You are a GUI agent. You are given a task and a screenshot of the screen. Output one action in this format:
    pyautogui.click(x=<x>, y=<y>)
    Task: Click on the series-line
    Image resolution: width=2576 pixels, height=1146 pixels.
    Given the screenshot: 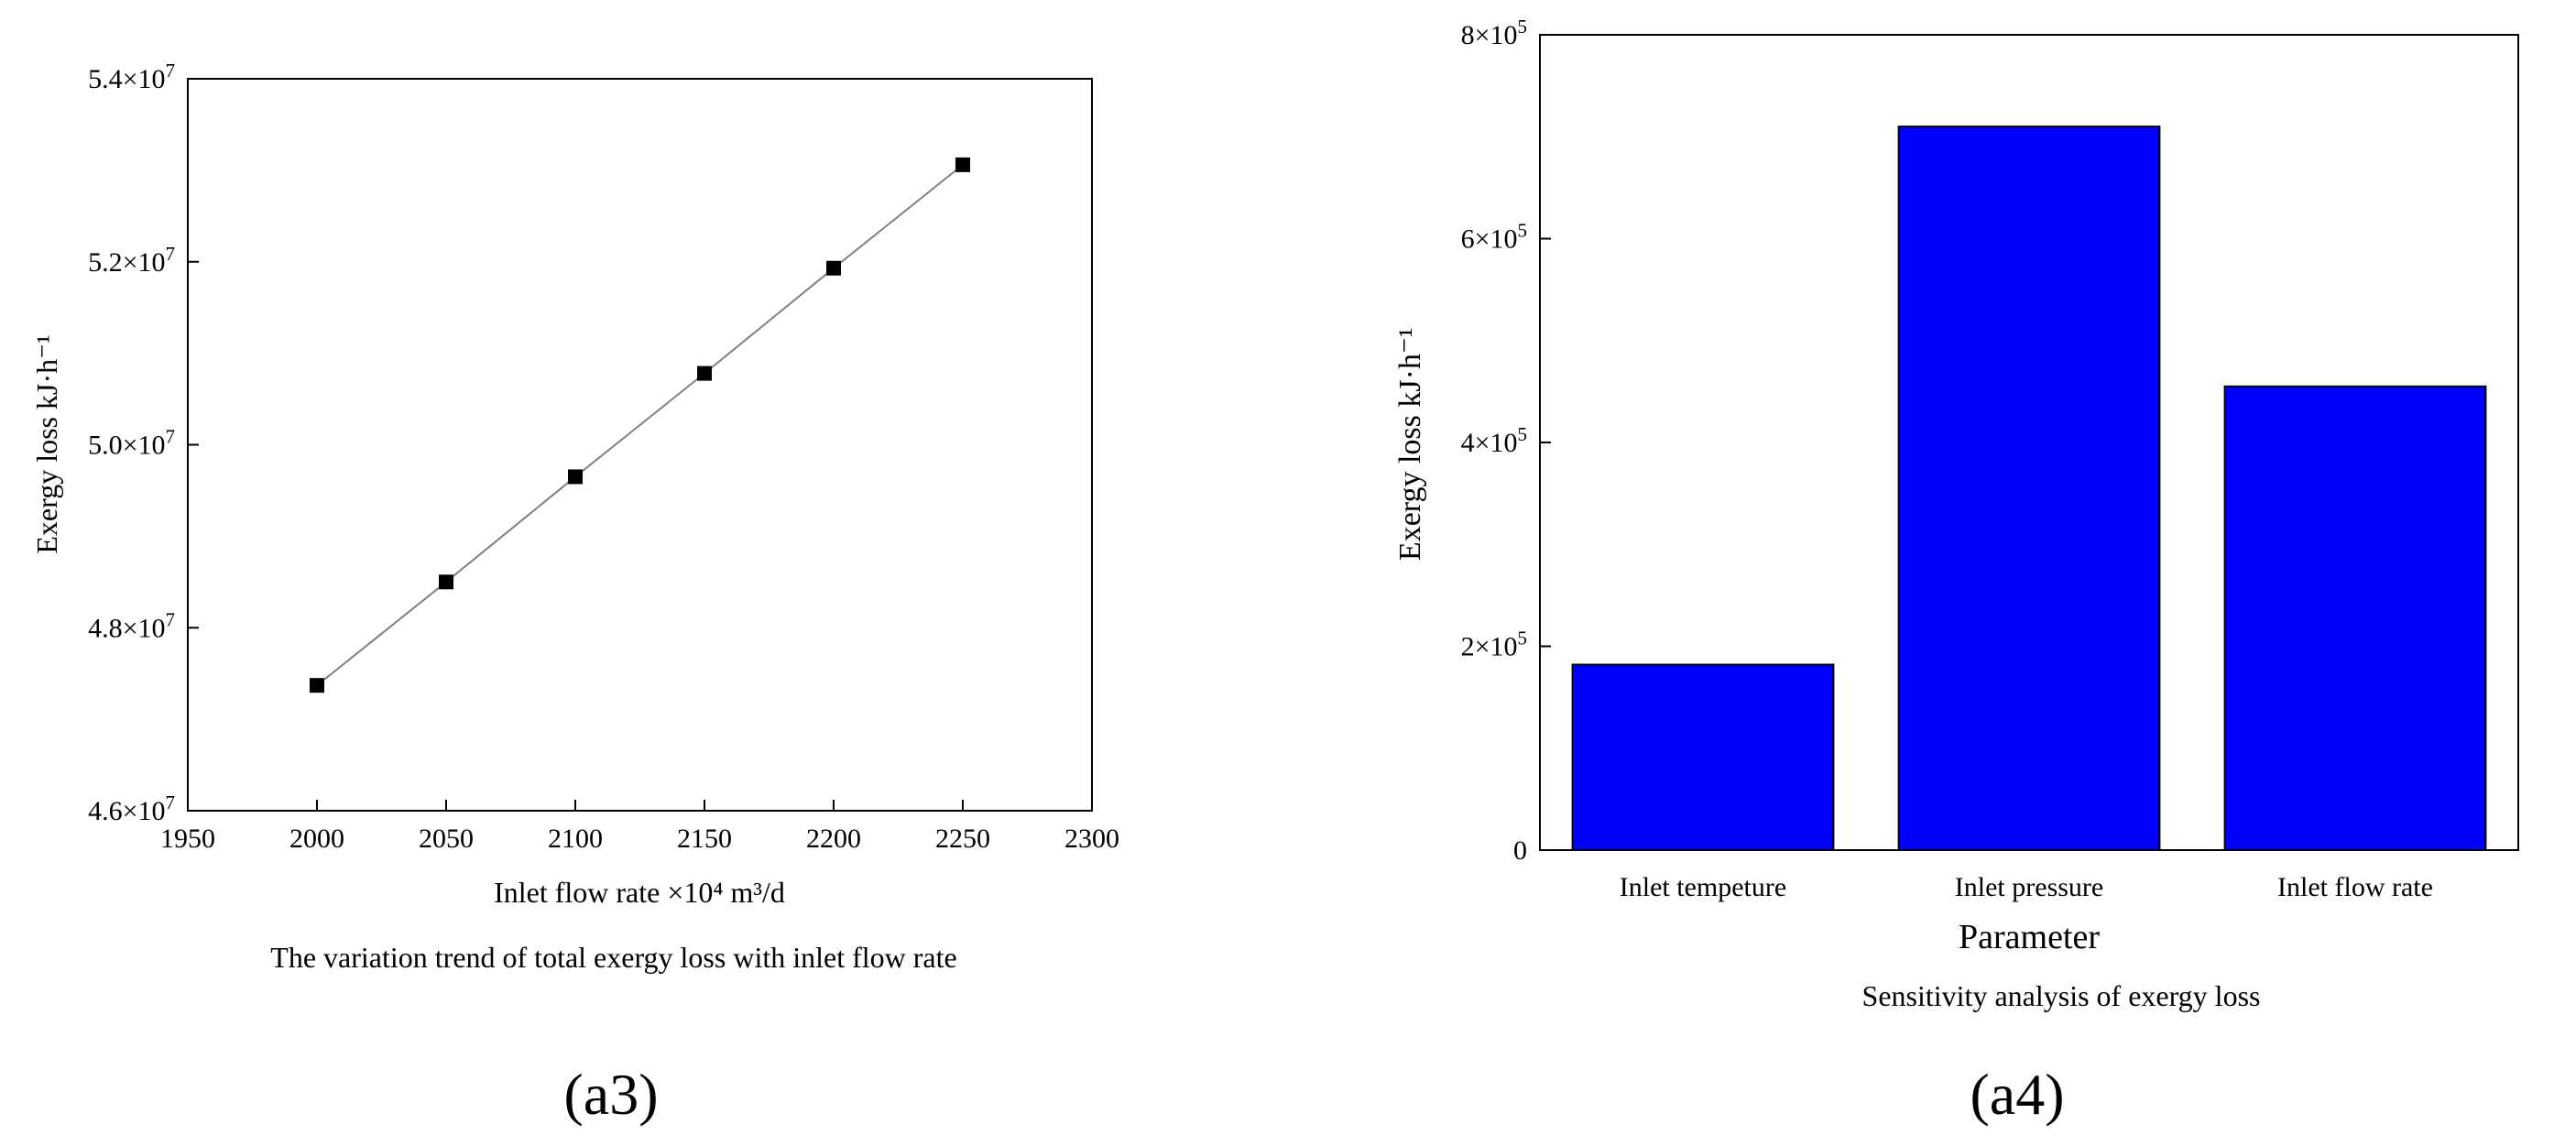 What is the action you would take?
    pyautogui.click(x=640, y=425)
    